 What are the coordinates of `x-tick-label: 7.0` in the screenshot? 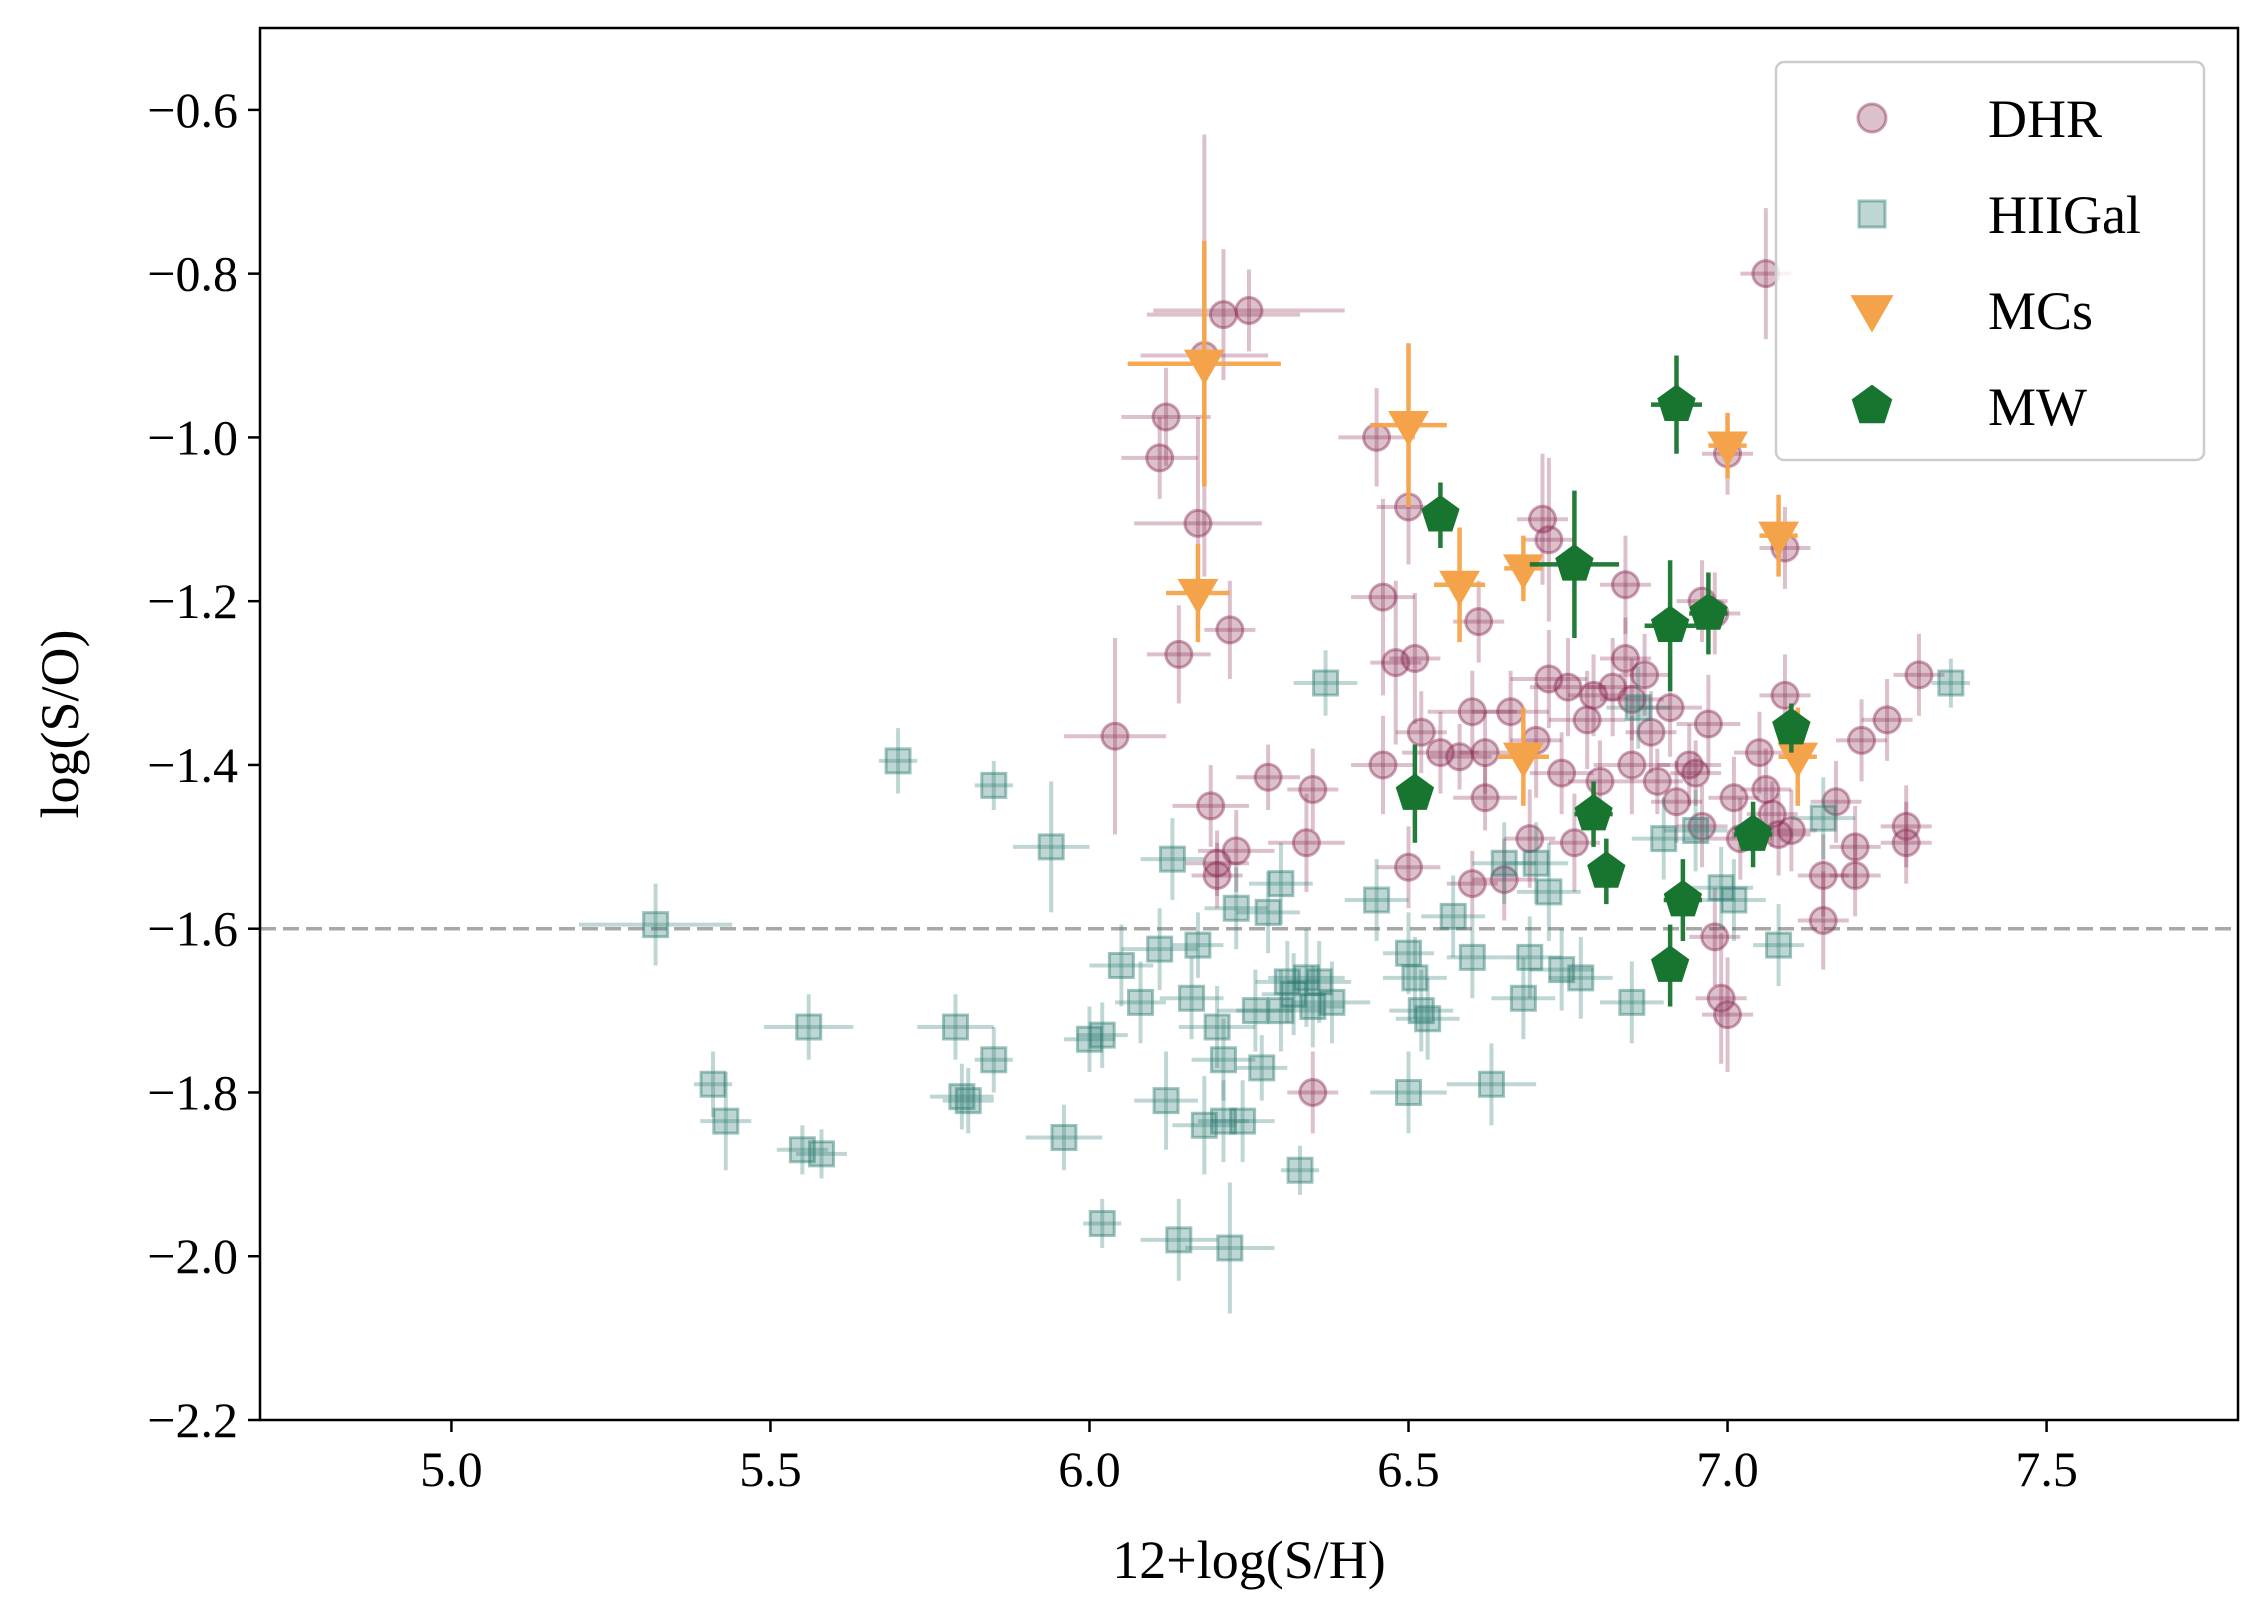 It's located at (1727, 1469).